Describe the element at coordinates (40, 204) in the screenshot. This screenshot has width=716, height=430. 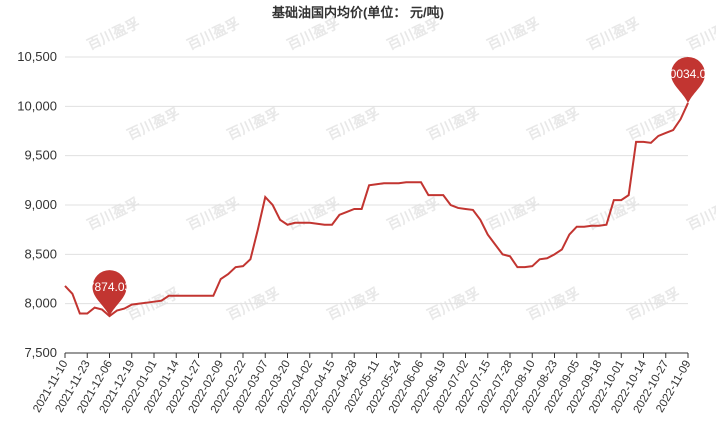
I see `y-tick-label: 9,000` at that location.